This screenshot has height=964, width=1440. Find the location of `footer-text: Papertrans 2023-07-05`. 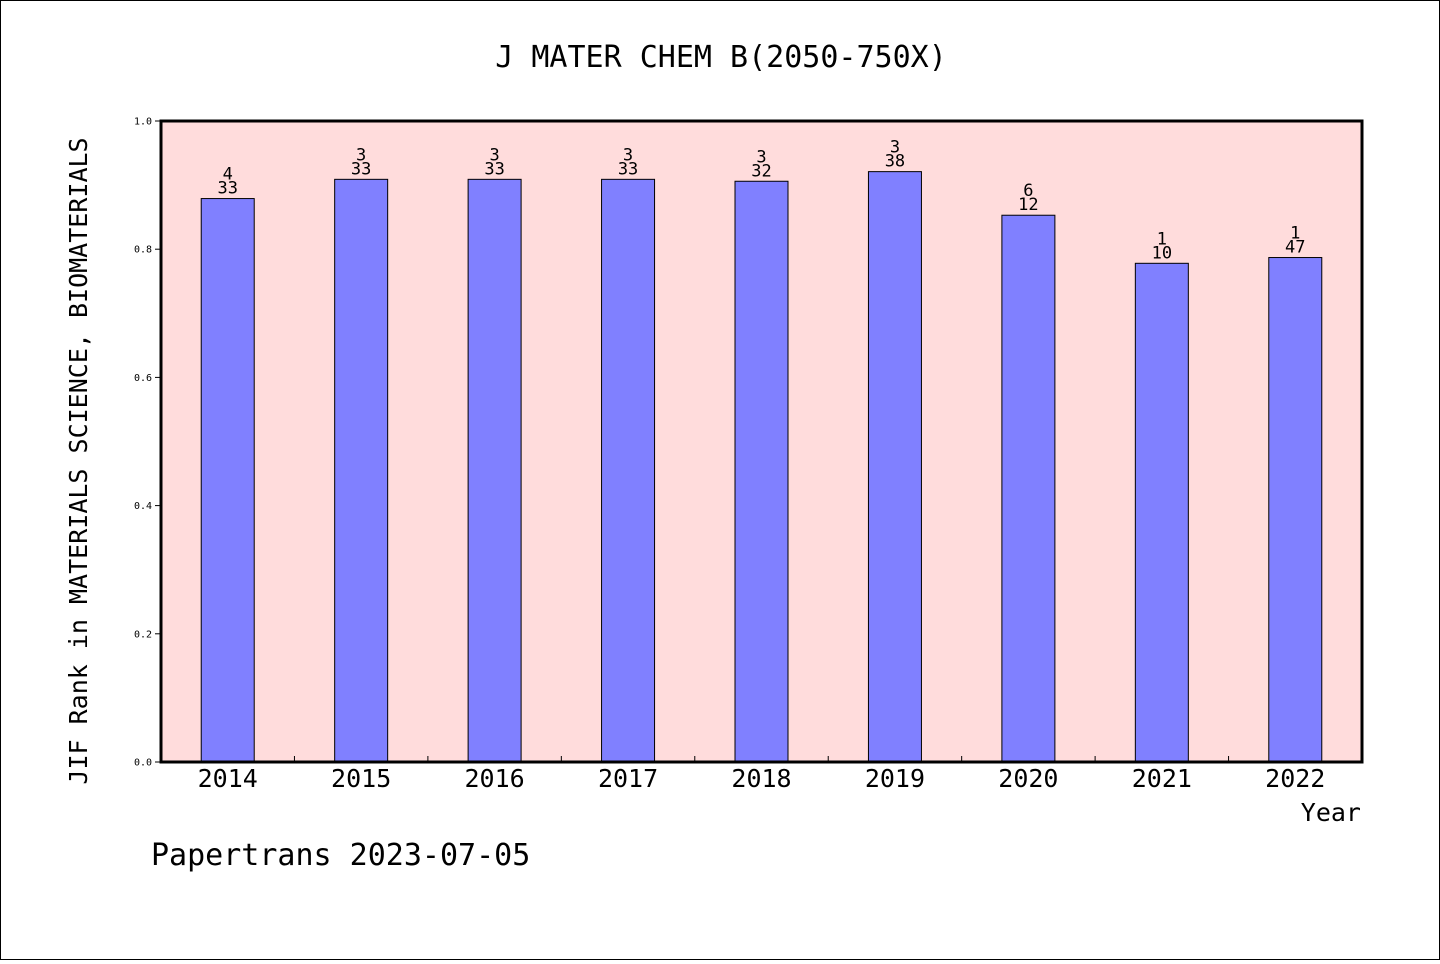

footer-text: Papertrans 2023-07-05 is located at coordinates (340, 855).